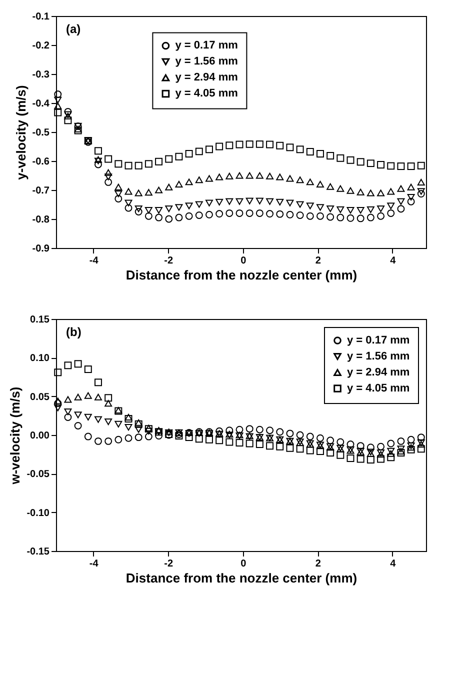 Image resolution: width=453 pixels, height=700 pixels. Describe the element at coordinates (378, 356) in the screenshot. I see `legend-label: y = 1.56 mm` at that location.